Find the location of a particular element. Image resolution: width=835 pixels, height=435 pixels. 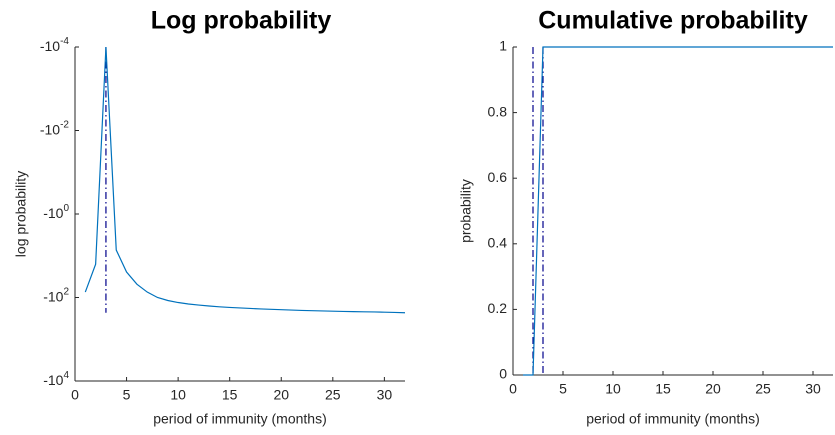

y-tick-label: -10-2 is located at coordinates (55, 128).